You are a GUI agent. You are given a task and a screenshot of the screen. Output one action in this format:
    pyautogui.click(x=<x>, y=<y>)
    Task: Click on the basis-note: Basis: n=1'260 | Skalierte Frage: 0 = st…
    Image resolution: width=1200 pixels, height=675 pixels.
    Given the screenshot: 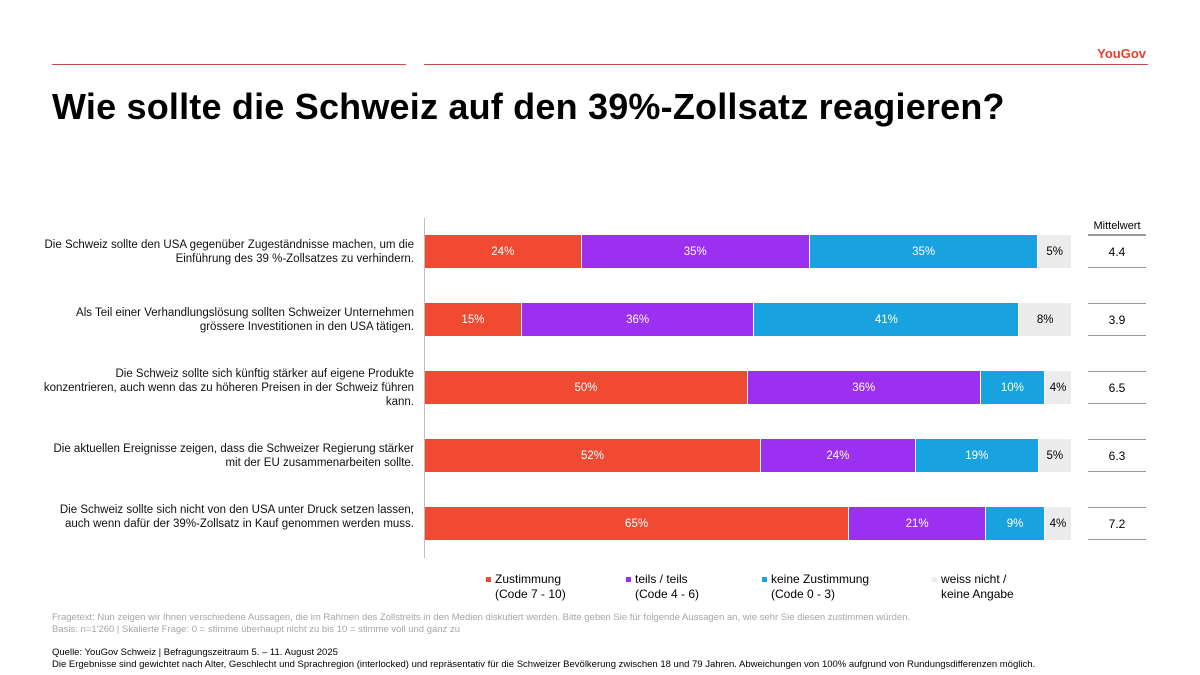 What is the action you would take?
    pyautogui.click(x=256, y=629)
    